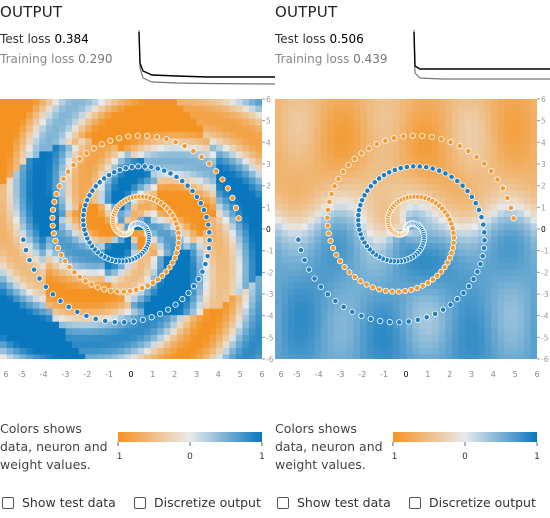  Describe the element at coordinates (270, 251) in the screenshot. I see `y-tick-label: -1` at that location.